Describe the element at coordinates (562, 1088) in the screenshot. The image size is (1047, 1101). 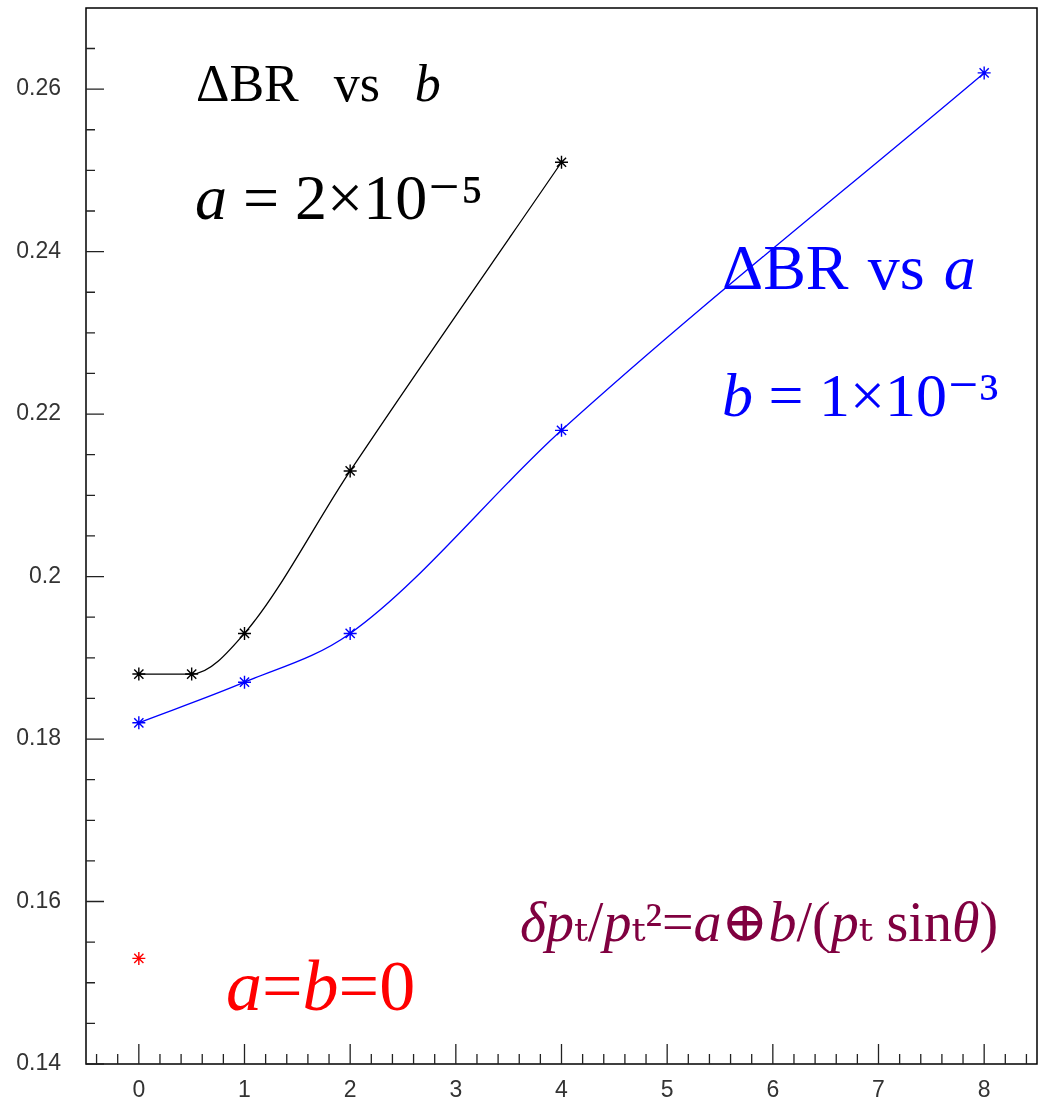
I see `x-tick-label: 4` at that location.